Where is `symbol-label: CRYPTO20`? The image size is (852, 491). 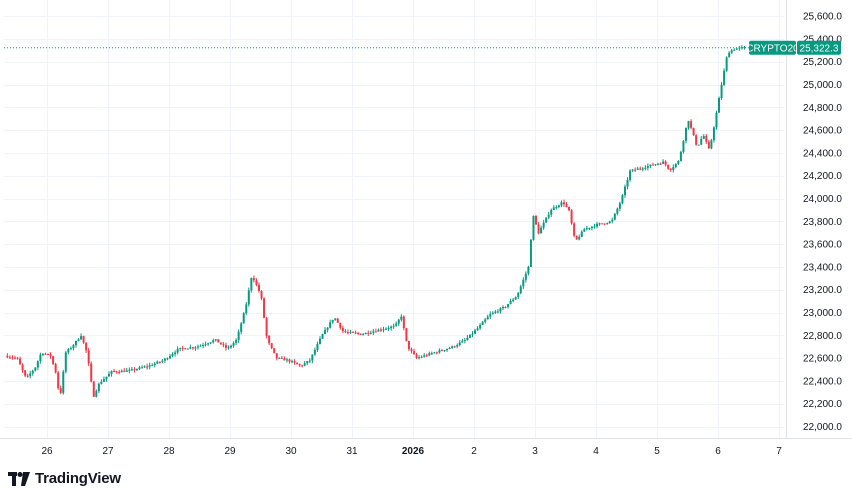 symbol-label: CRYPTO20 is located at coordinates (772, 48).